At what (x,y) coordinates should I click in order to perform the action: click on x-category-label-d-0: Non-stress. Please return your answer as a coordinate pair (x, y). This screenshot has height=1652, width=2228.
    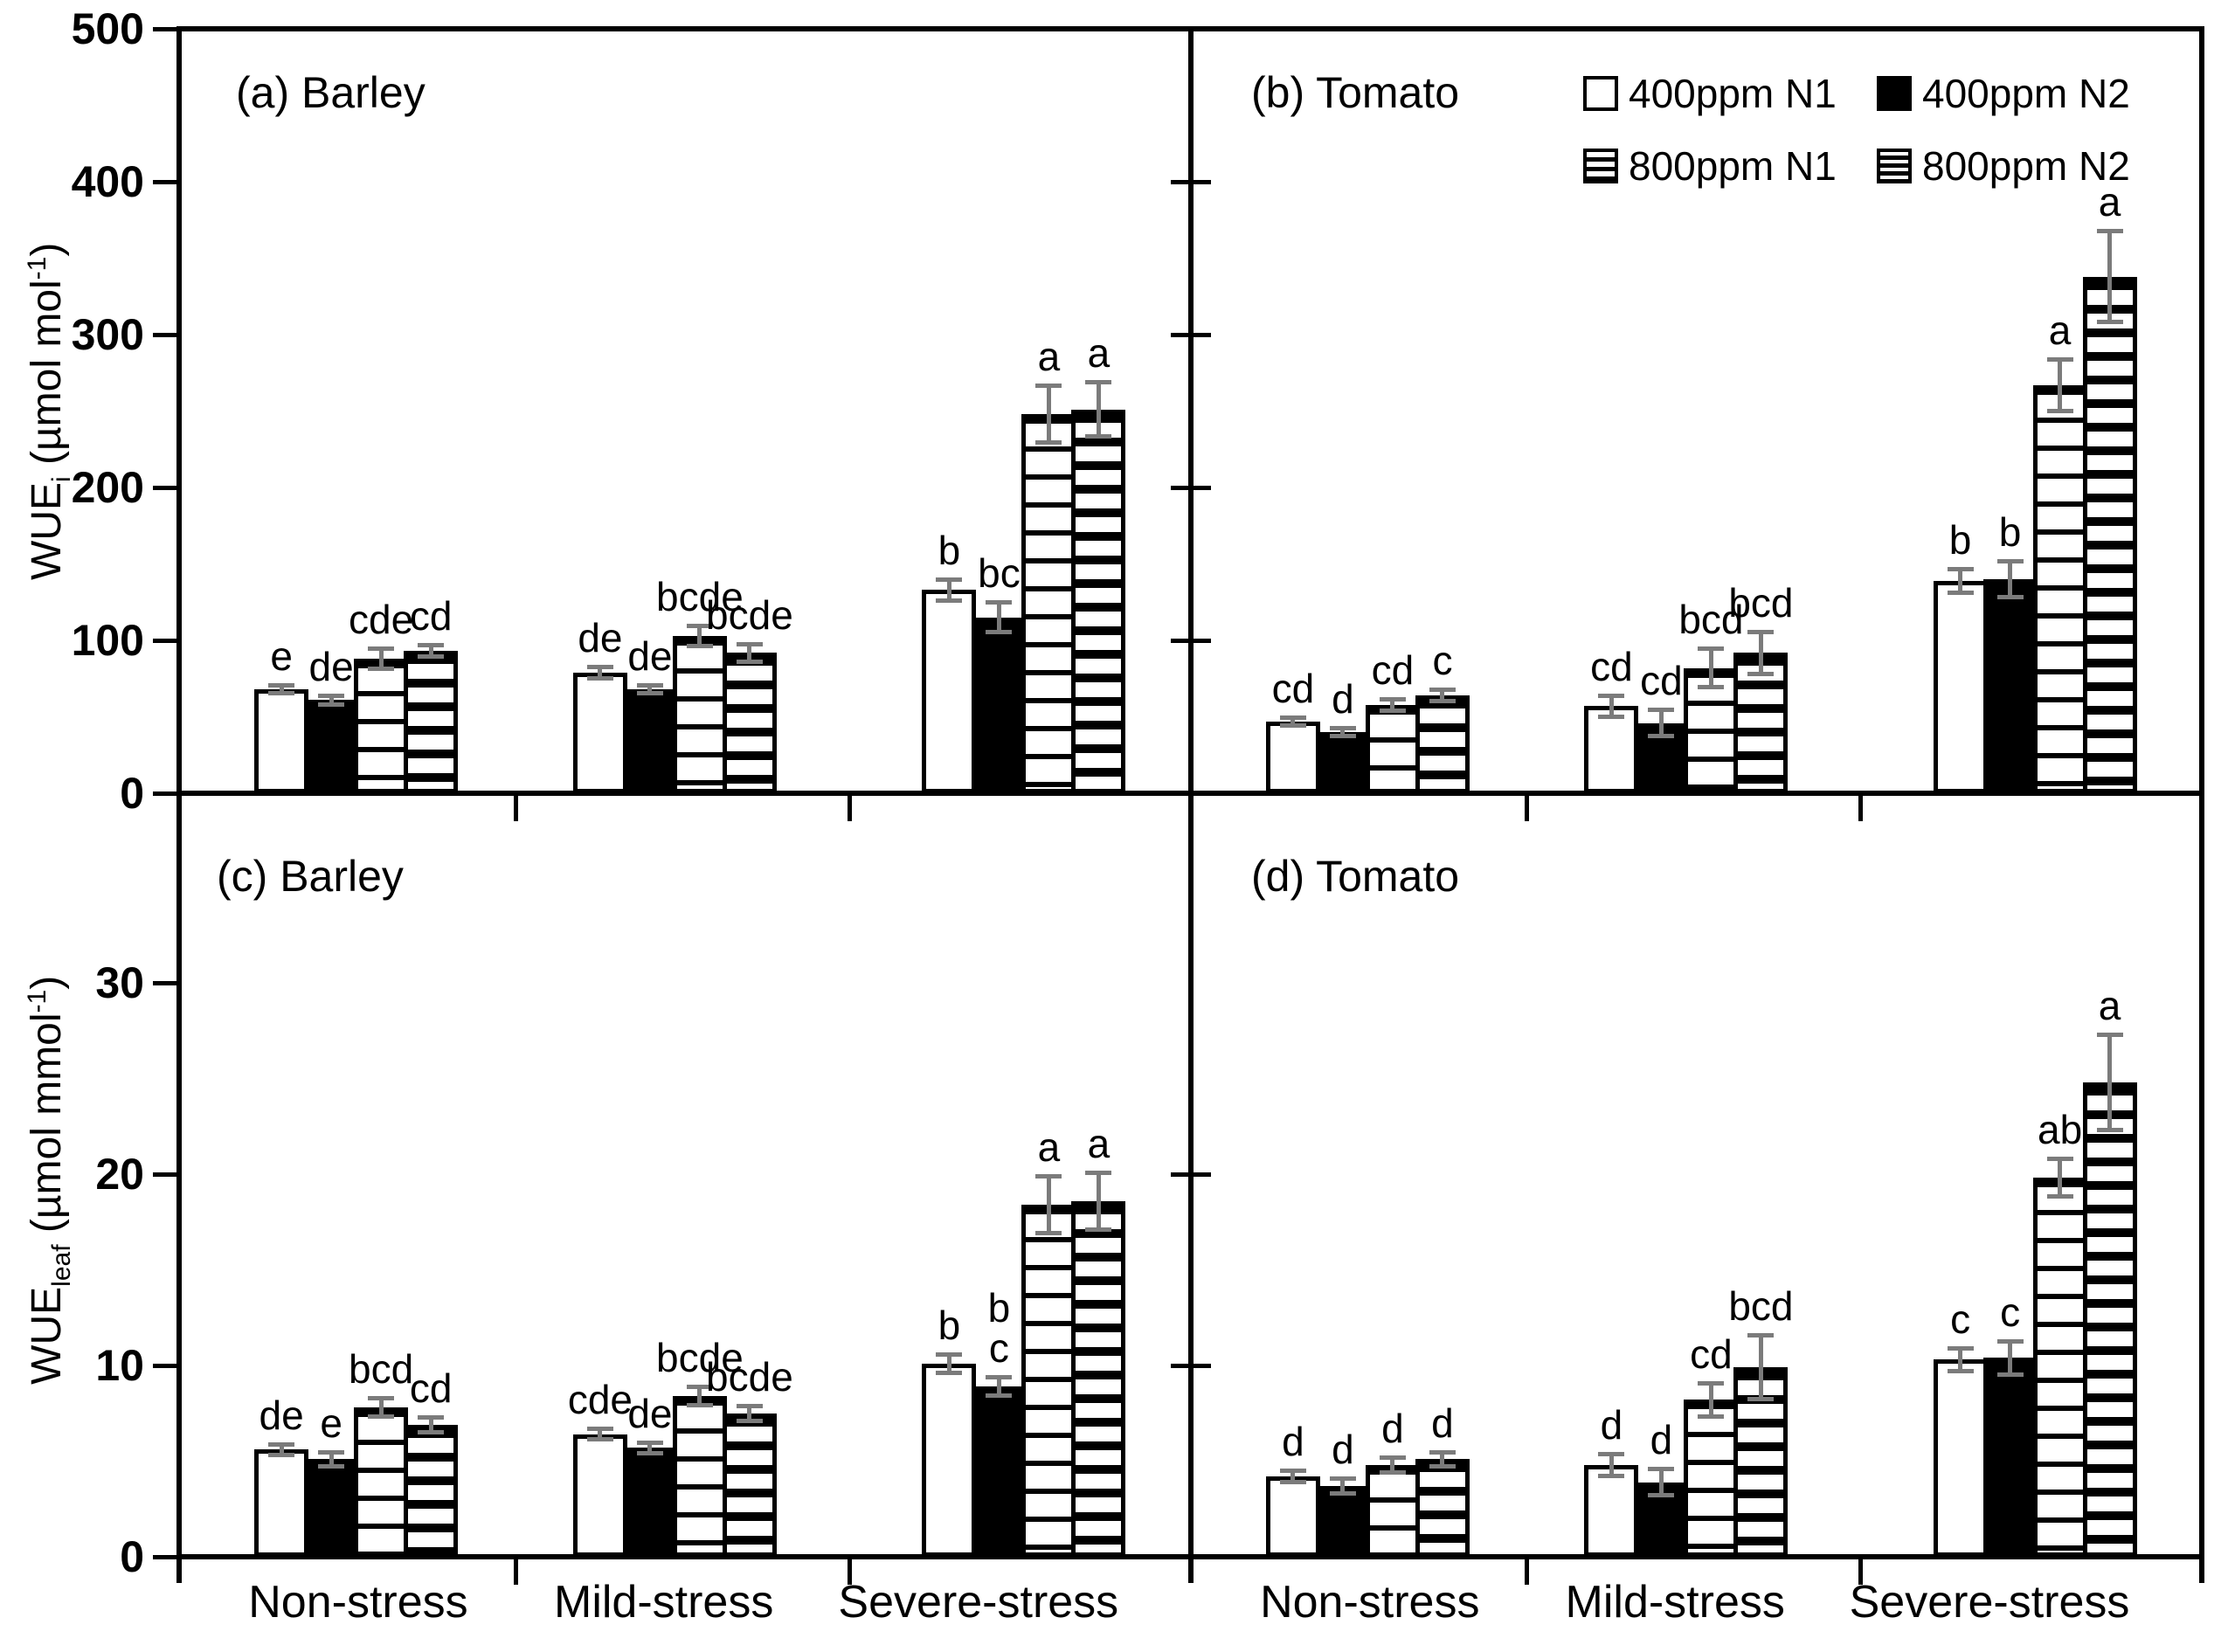
    Looking at the image, I should click on (1370, 1602).